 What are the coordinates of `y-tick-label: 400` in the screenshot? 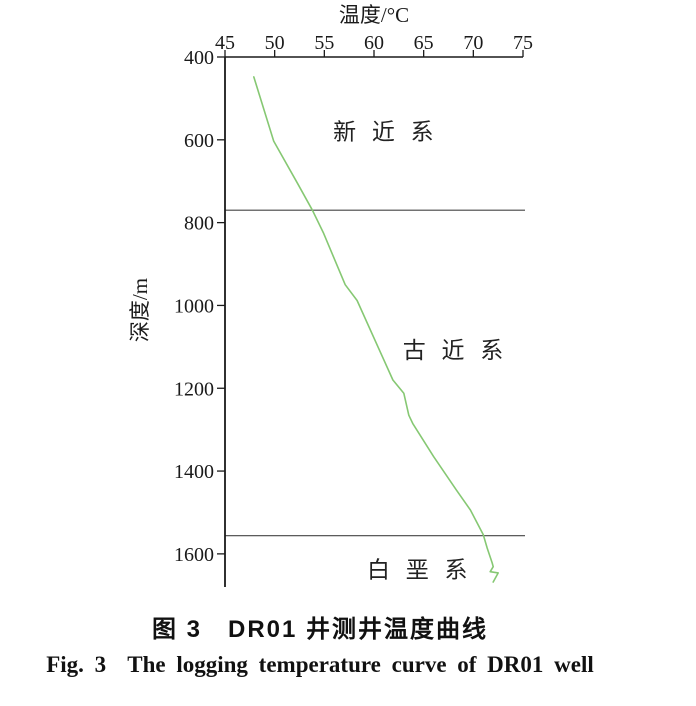 It's located at (199, 58).